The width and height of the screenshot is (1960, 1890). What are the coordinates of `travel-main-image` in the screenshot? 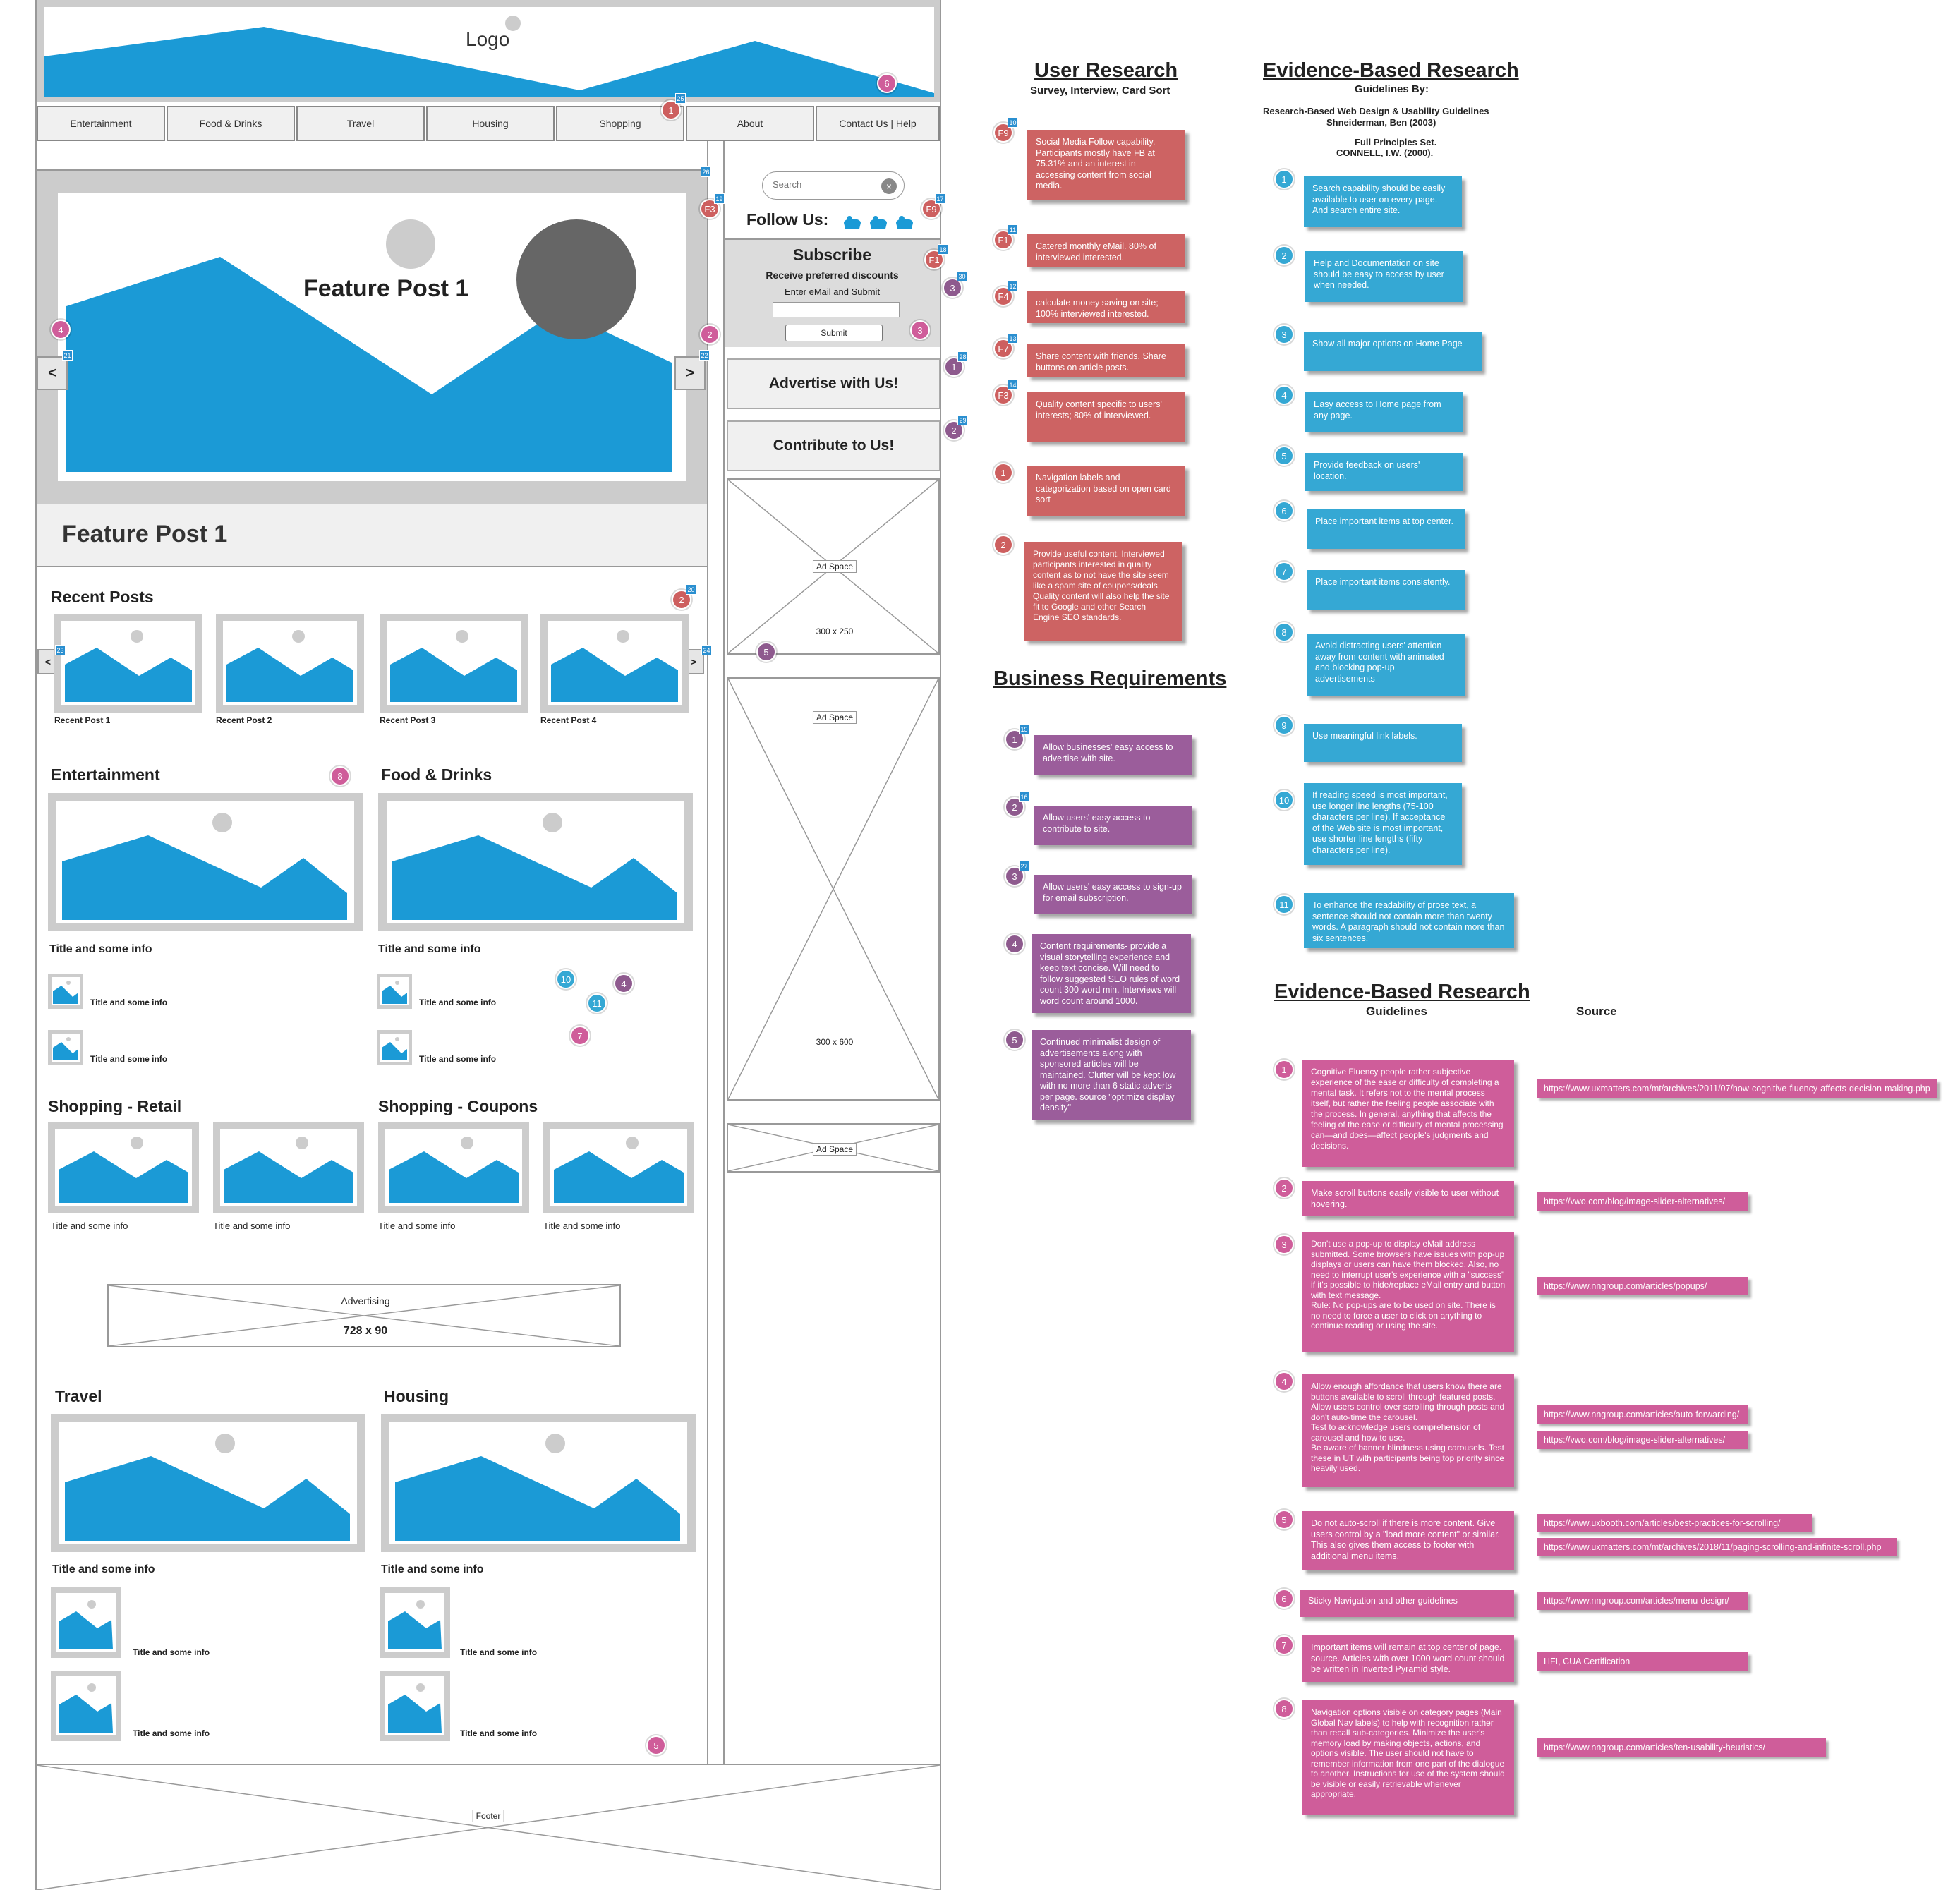 It's located at (208, 1483).